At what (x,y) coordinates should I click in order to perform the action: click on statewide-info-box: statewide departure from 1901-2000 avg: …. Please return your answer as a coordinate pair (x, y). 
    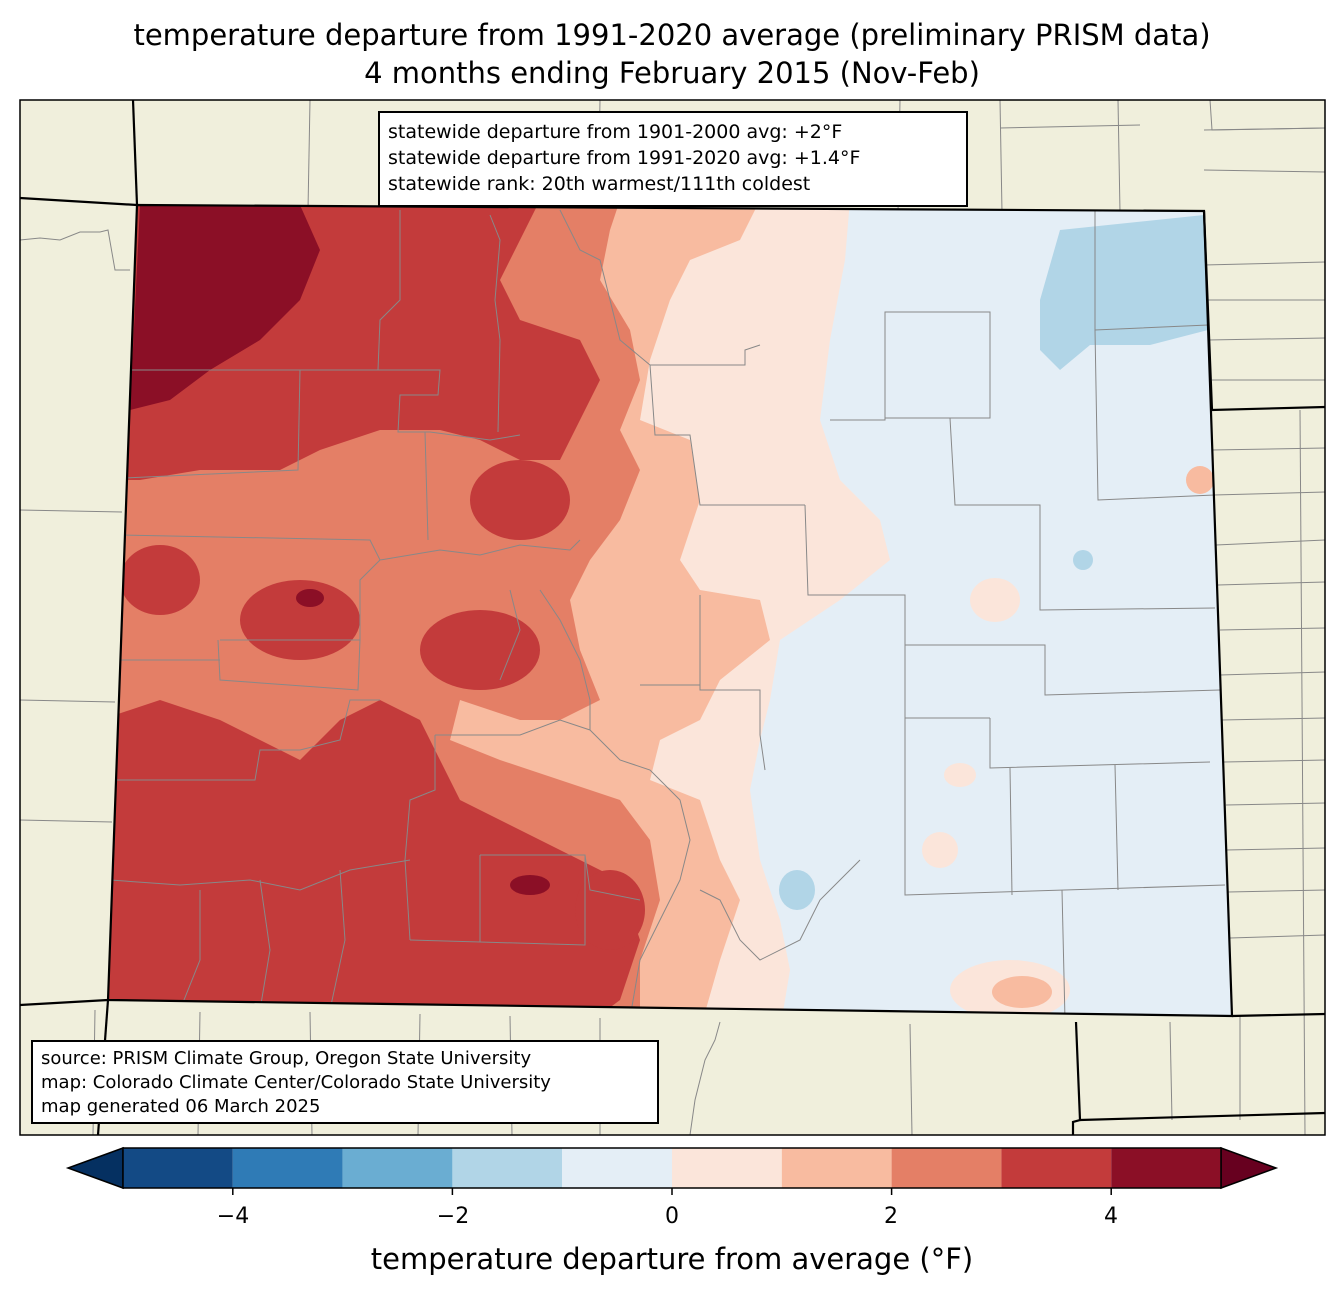
    Looking at the image, I should click on (673, 159).